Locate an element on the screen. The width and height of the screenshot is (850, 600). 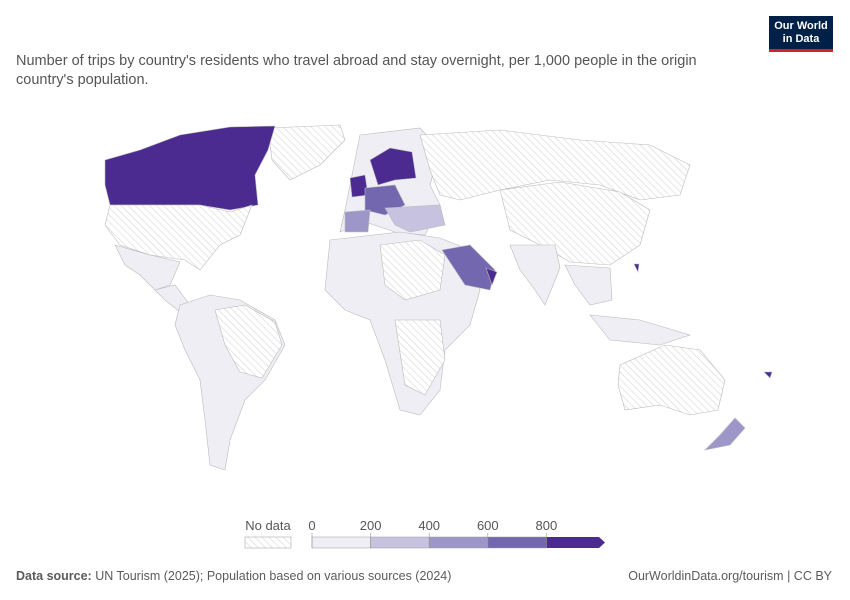
legend-tick-label: 200 is located at coordinates (371, 525).